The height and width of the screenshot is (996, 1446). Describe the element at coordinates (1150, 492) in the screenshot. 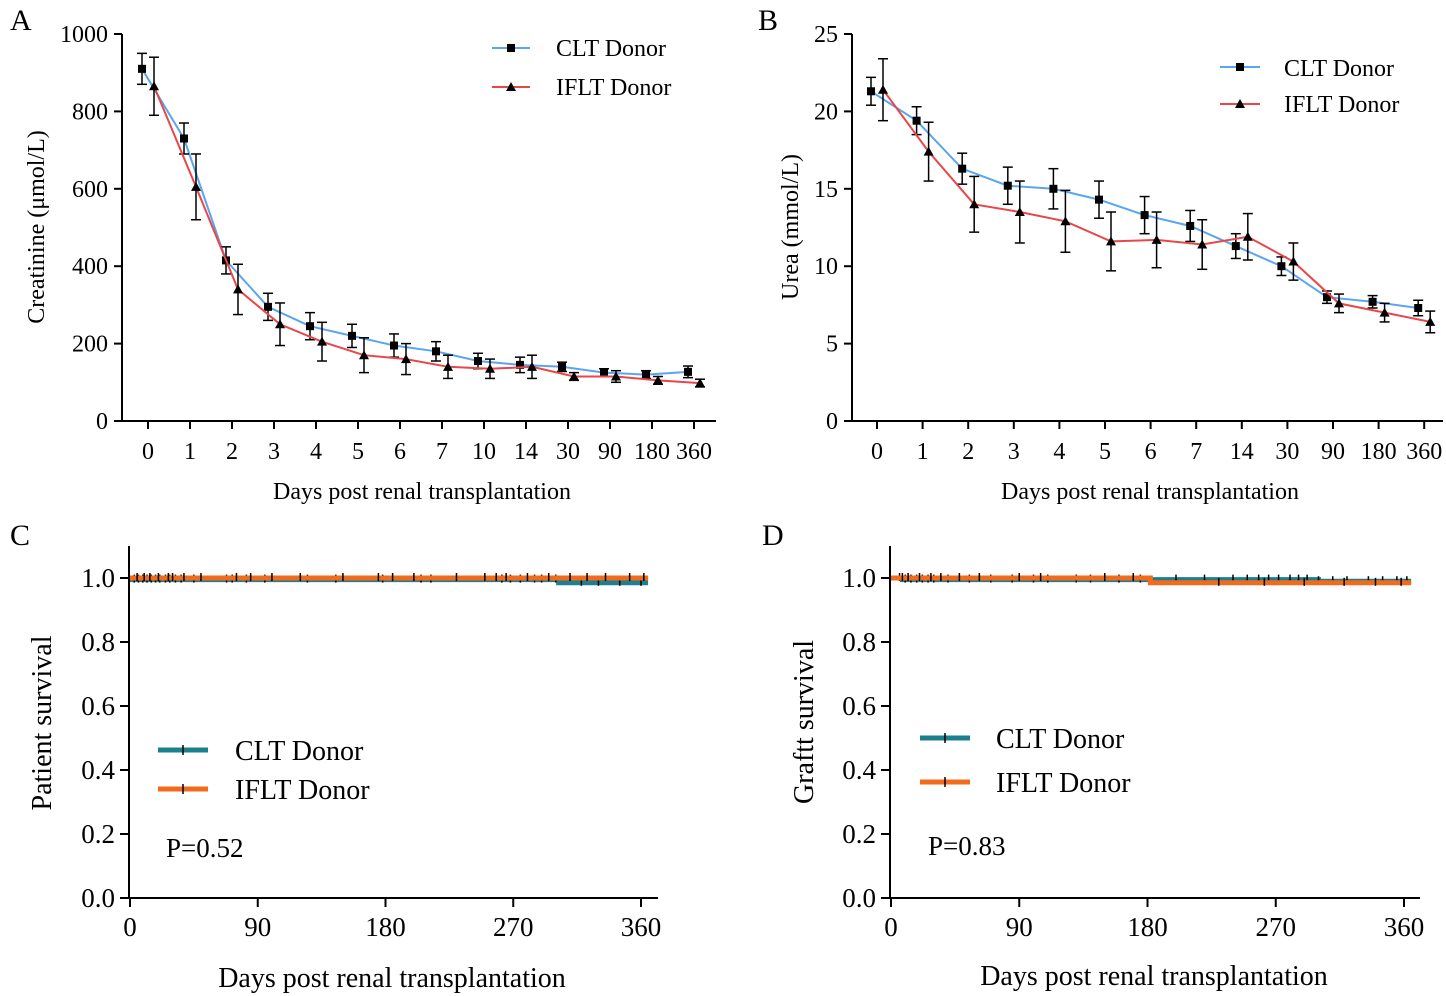

I see `panel-b-xlabel: Days post renal transplantation` at that location.